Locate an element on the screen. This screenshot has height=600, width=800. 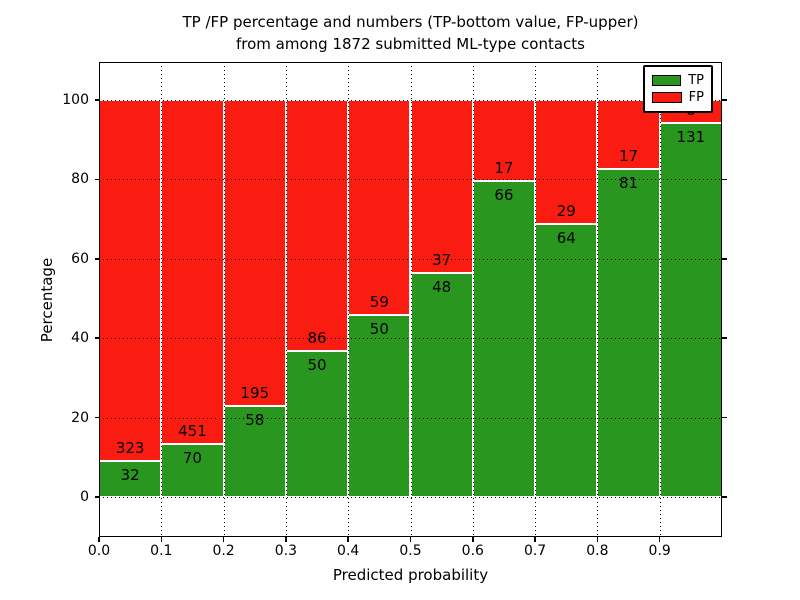
bar-count-label-fp: 29 is located at coordinates (566, 210).